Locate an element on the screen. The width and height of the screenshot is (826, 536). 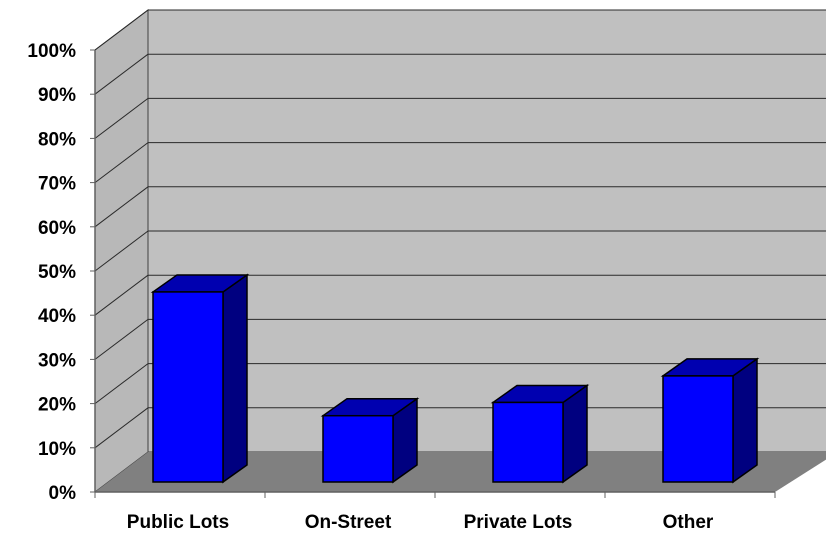
y-tick-label: 100% is located at coordinates (51, 51).